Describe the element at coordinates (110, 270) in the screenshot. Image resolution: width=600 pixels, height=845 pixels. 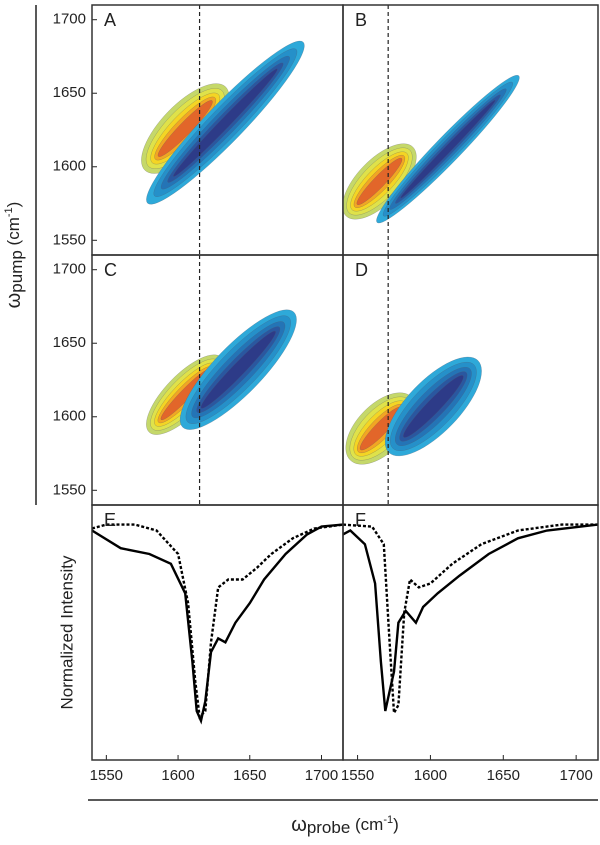
I see `panel-label: C` at that location.